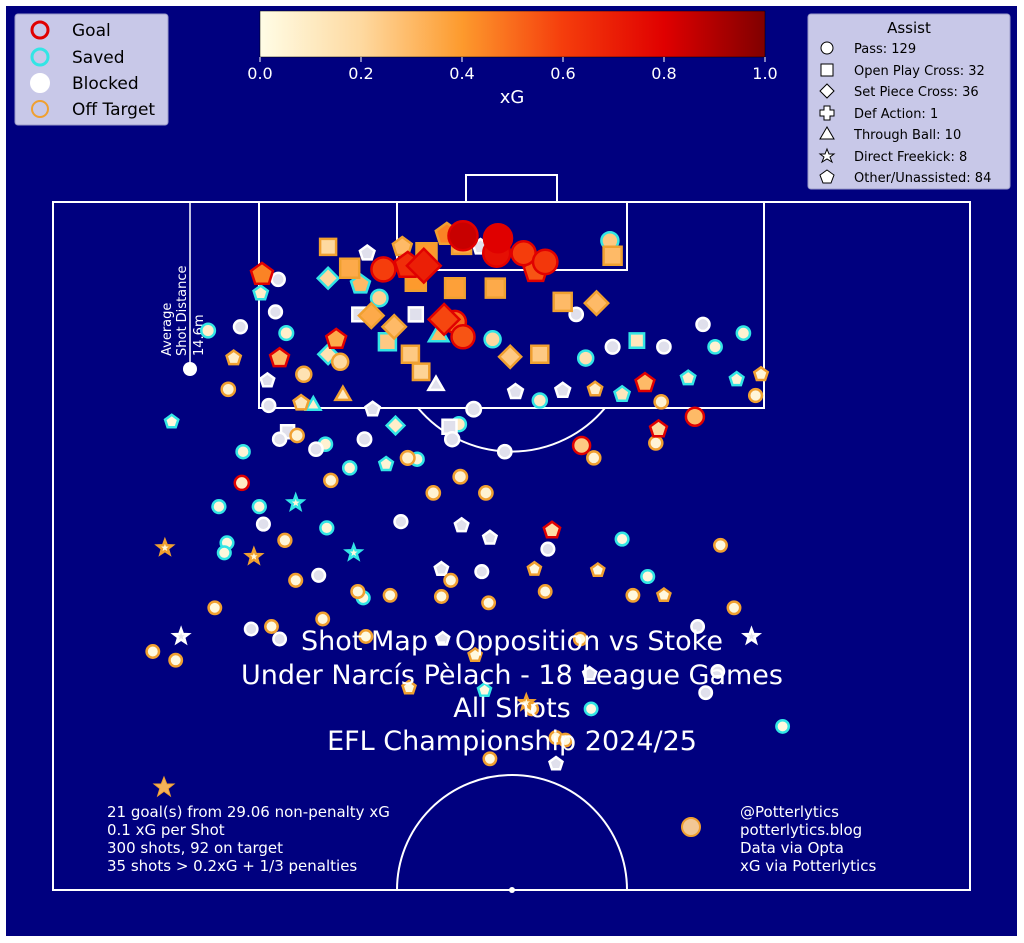 Image resolution: width=1024 pixels, height=943 pixels. Describe the element at coordinates (691, 827) in the screenshot. I see `credits-circle-icon` at that location.